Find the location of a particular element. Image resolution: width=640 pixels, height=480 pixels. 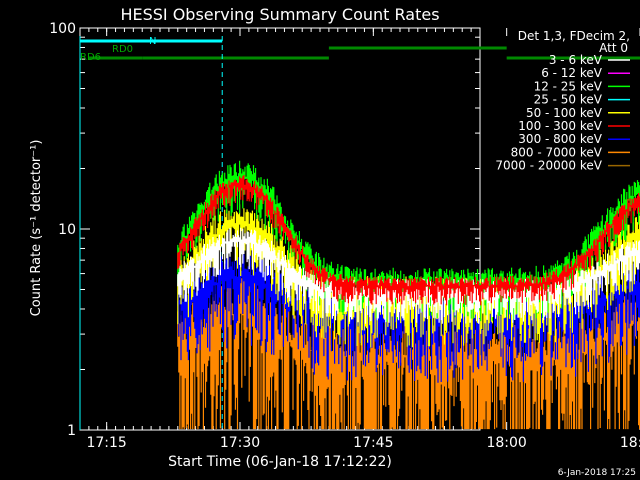

state-label-rd6: RD6 is located at coordinates (90, 57).